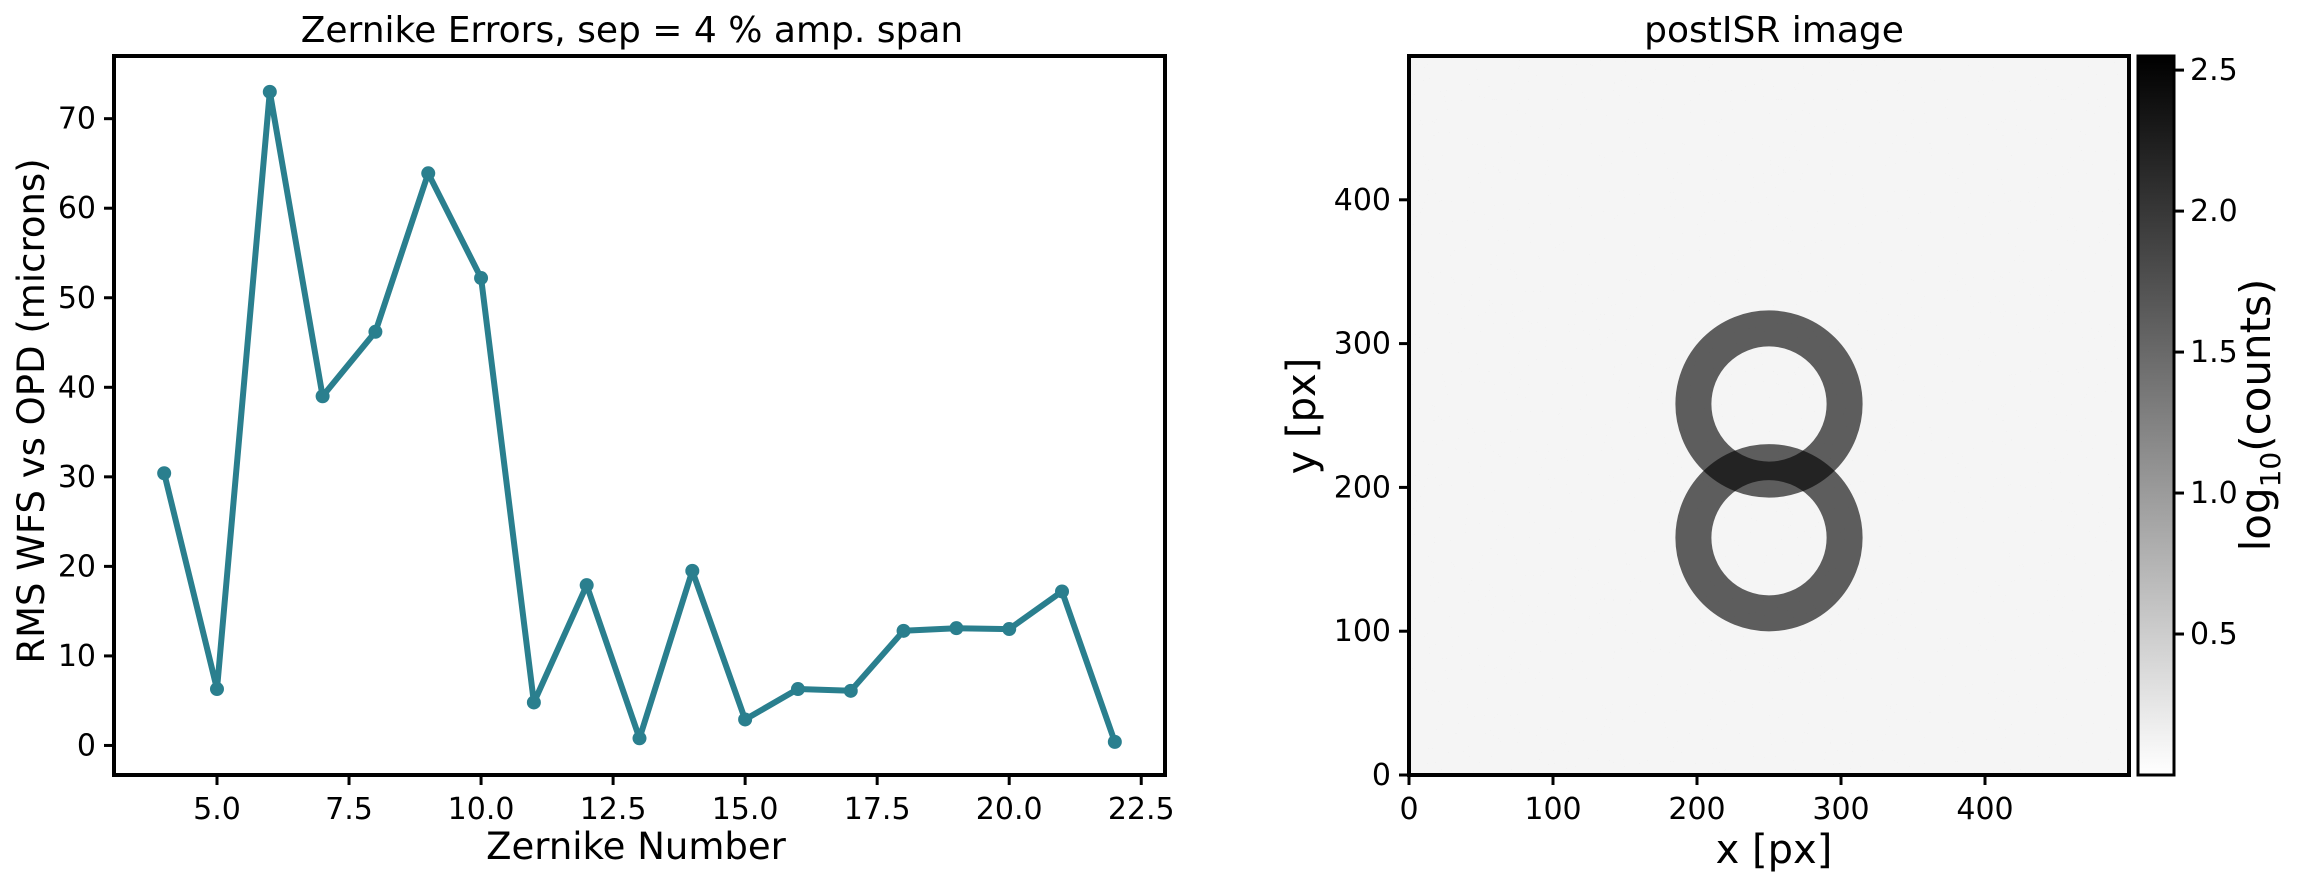 Image resolution: width=2299 pixels, height=884 pixels. Describe the element at coordinates (1840, 809) in the screenshot. I see `x-tick-label: 300` at that location.